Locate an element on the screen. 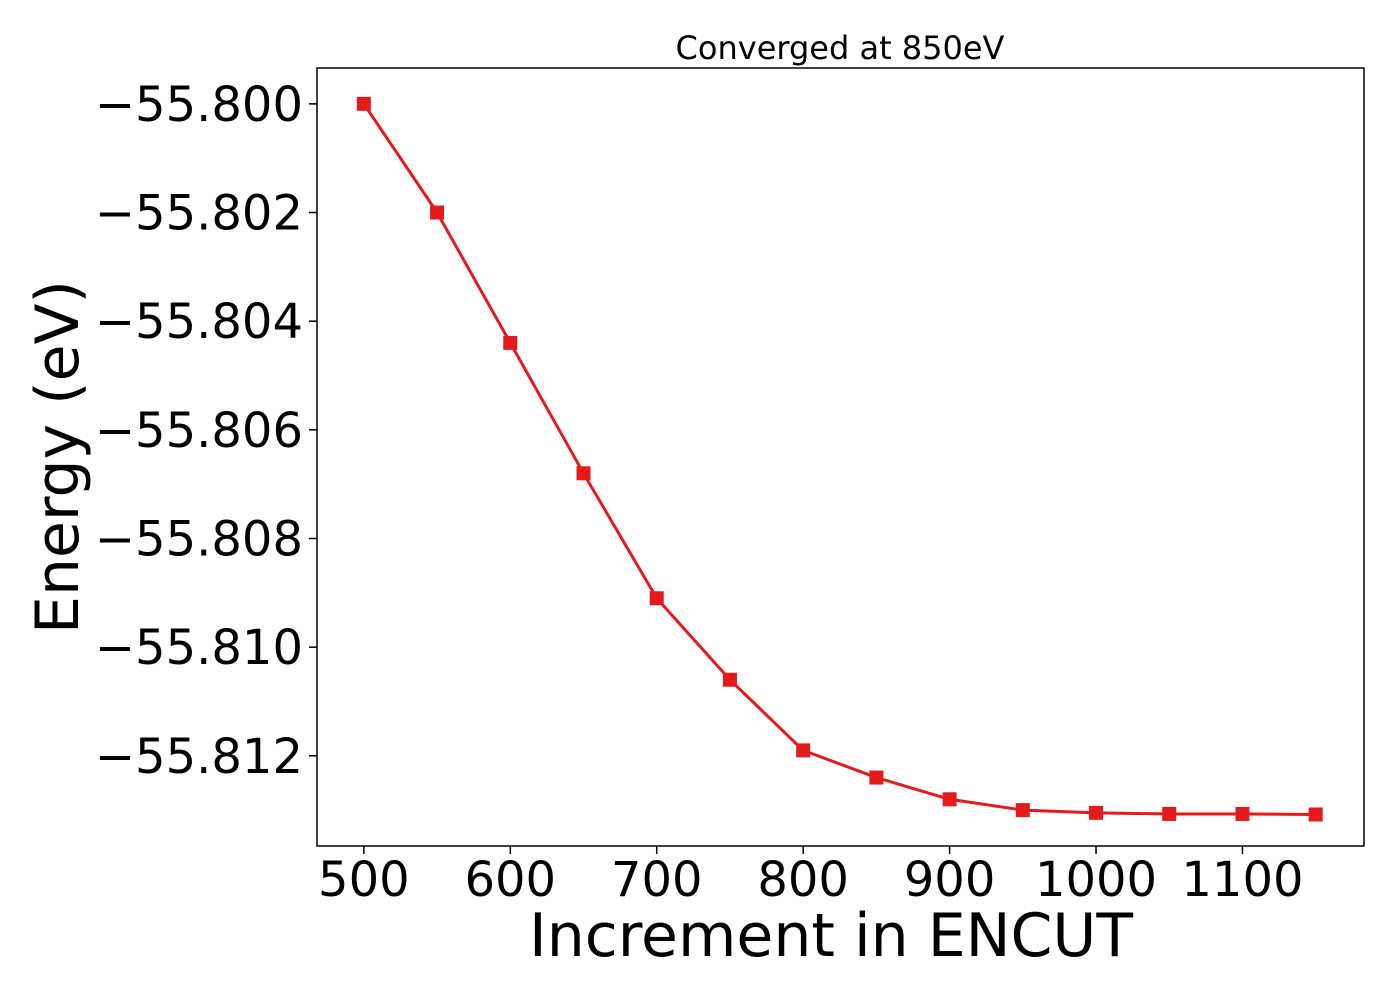  x-tick-label: 500 is located at coordinates (364, 880).